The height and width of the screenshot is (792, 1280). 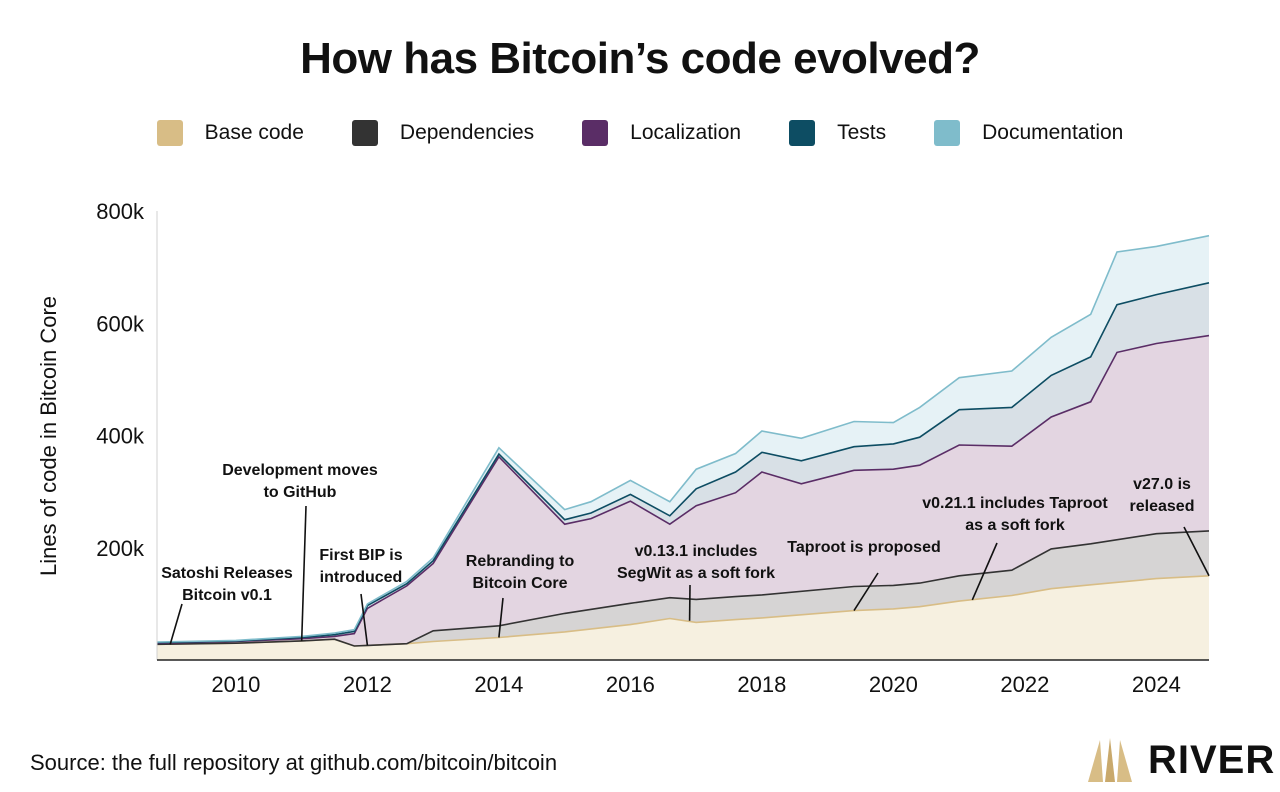 What do you see at coordinates (227, 595) in the screenshot?
I see `annotation-label: Bitcoin v0.1` at bounding box center [227, 595].